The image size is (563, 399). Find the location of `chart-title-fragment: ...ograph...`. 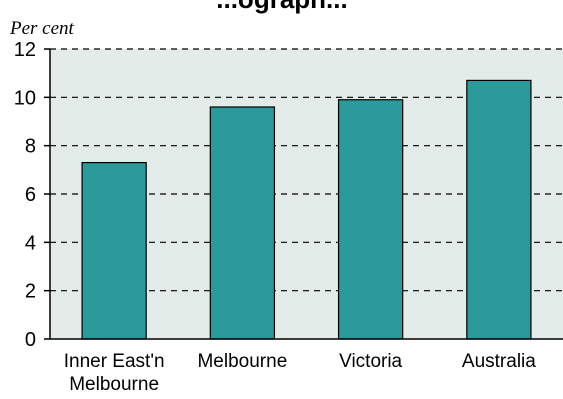

chart-title-fragment: ...ograph... is located at coordinates (281, 7).